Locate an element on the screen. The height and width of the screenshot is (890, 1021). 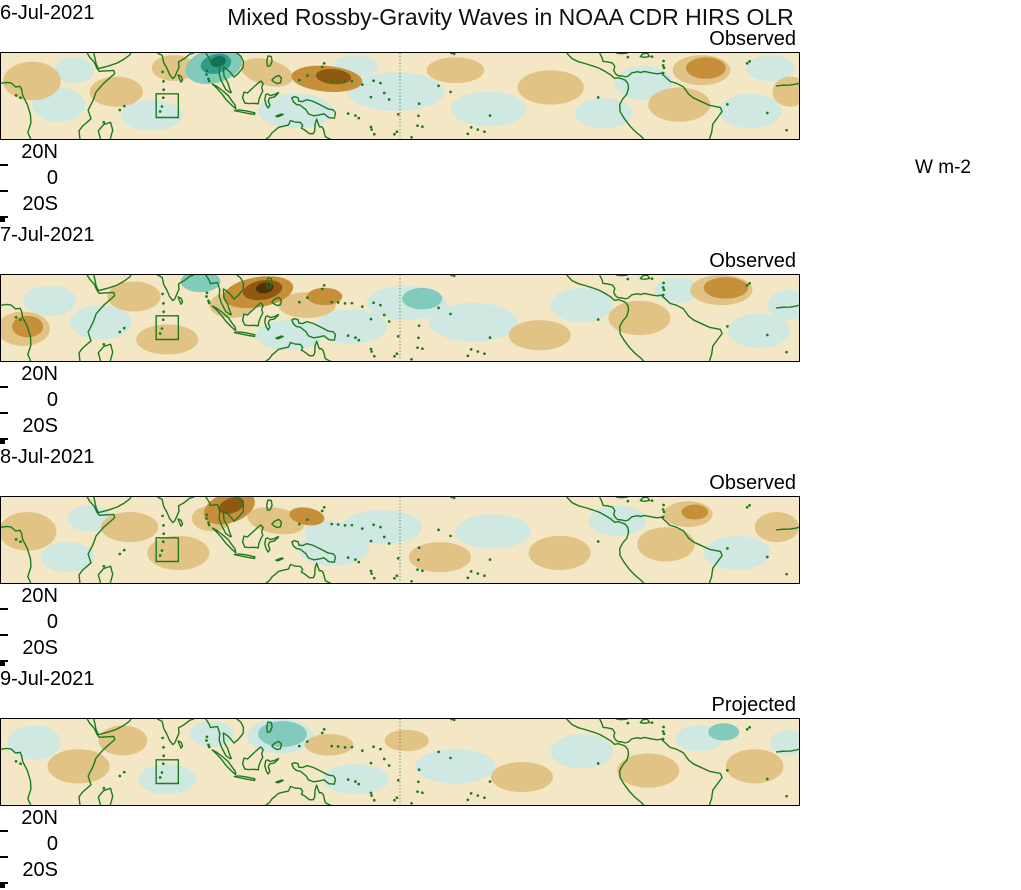
y-axis-tick-label: 20S is located at coordinates (40, 426).